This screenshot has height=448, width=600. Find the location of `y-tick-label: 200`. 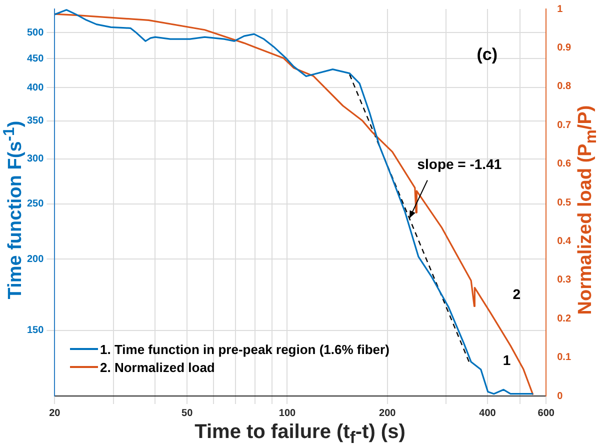

y-tick-label: 200 is located at coordinates (35, 259).